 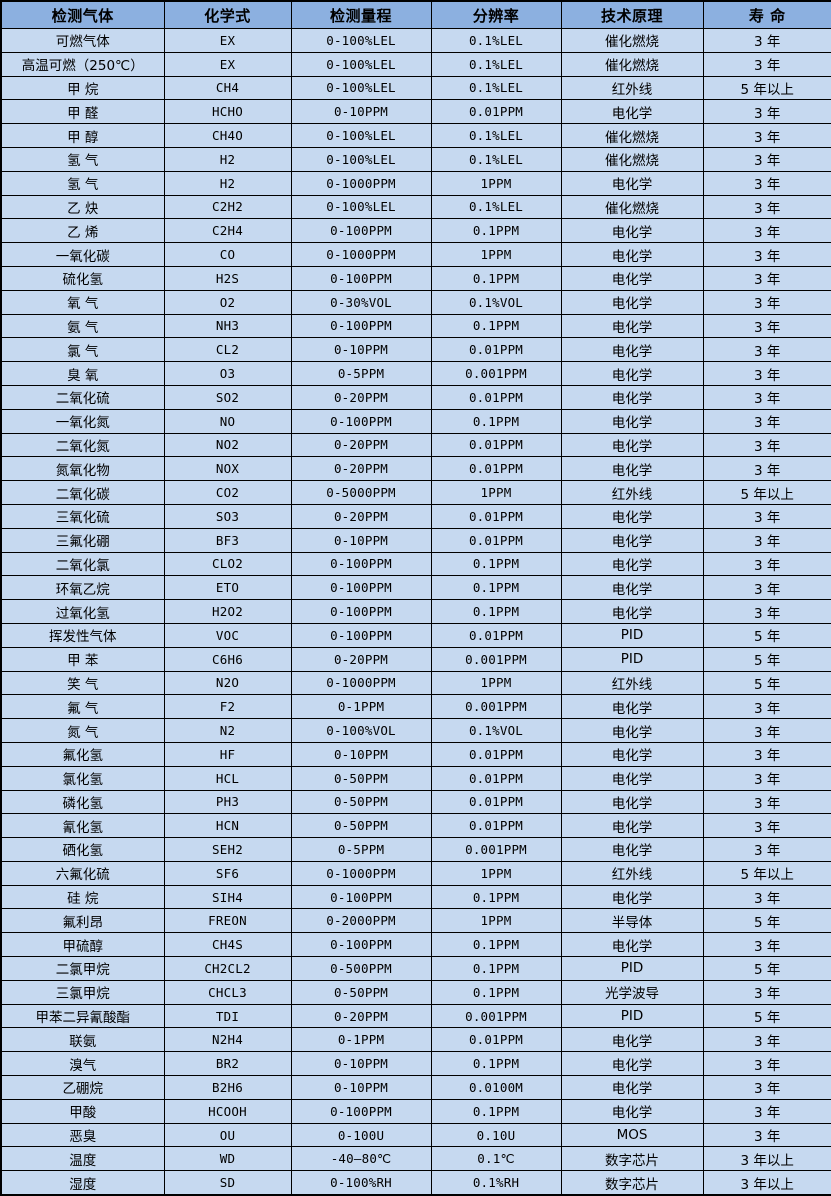 What do you see at coordinates (361, 14) in the screenshot?
I see `column-header-range: 检测量程` at bounding box center [361, 14].